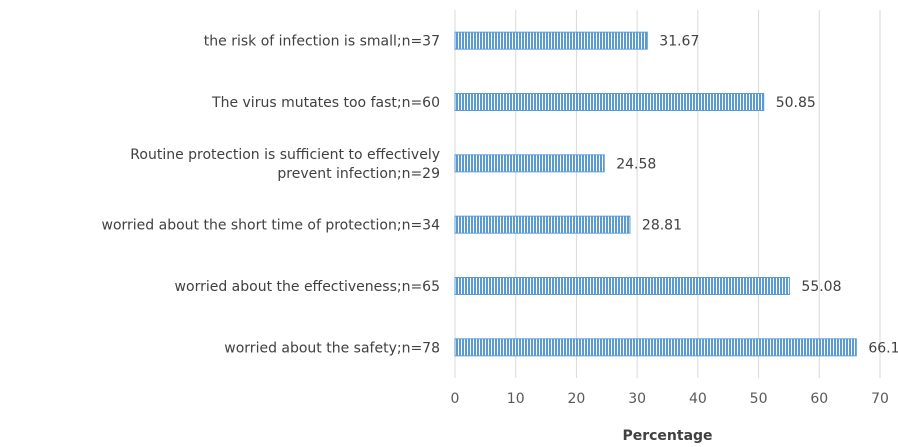 This screenshot has width=898, height=447. What do you see at coordinates (516, 399) in the screenshot?
I see `x-tick-label: 10` at bounding box center [516, 399].